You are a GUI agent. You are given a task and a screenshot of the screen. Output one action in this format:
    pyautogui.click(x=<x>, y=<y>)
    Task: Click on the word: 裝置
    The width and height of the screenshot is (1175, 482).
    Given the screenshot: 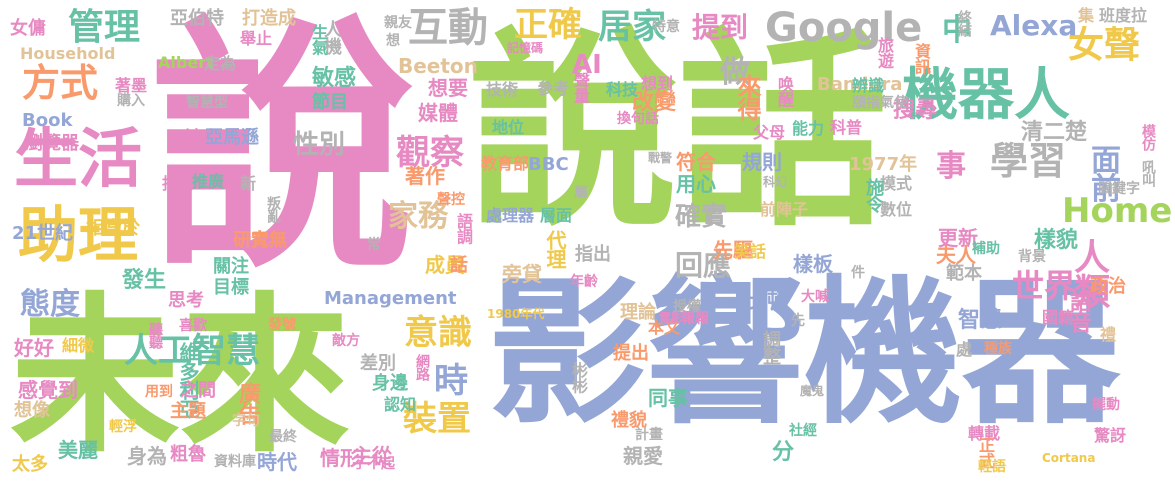 What is the action you would take?
    pyautogui.click(x=437, y=419)
    